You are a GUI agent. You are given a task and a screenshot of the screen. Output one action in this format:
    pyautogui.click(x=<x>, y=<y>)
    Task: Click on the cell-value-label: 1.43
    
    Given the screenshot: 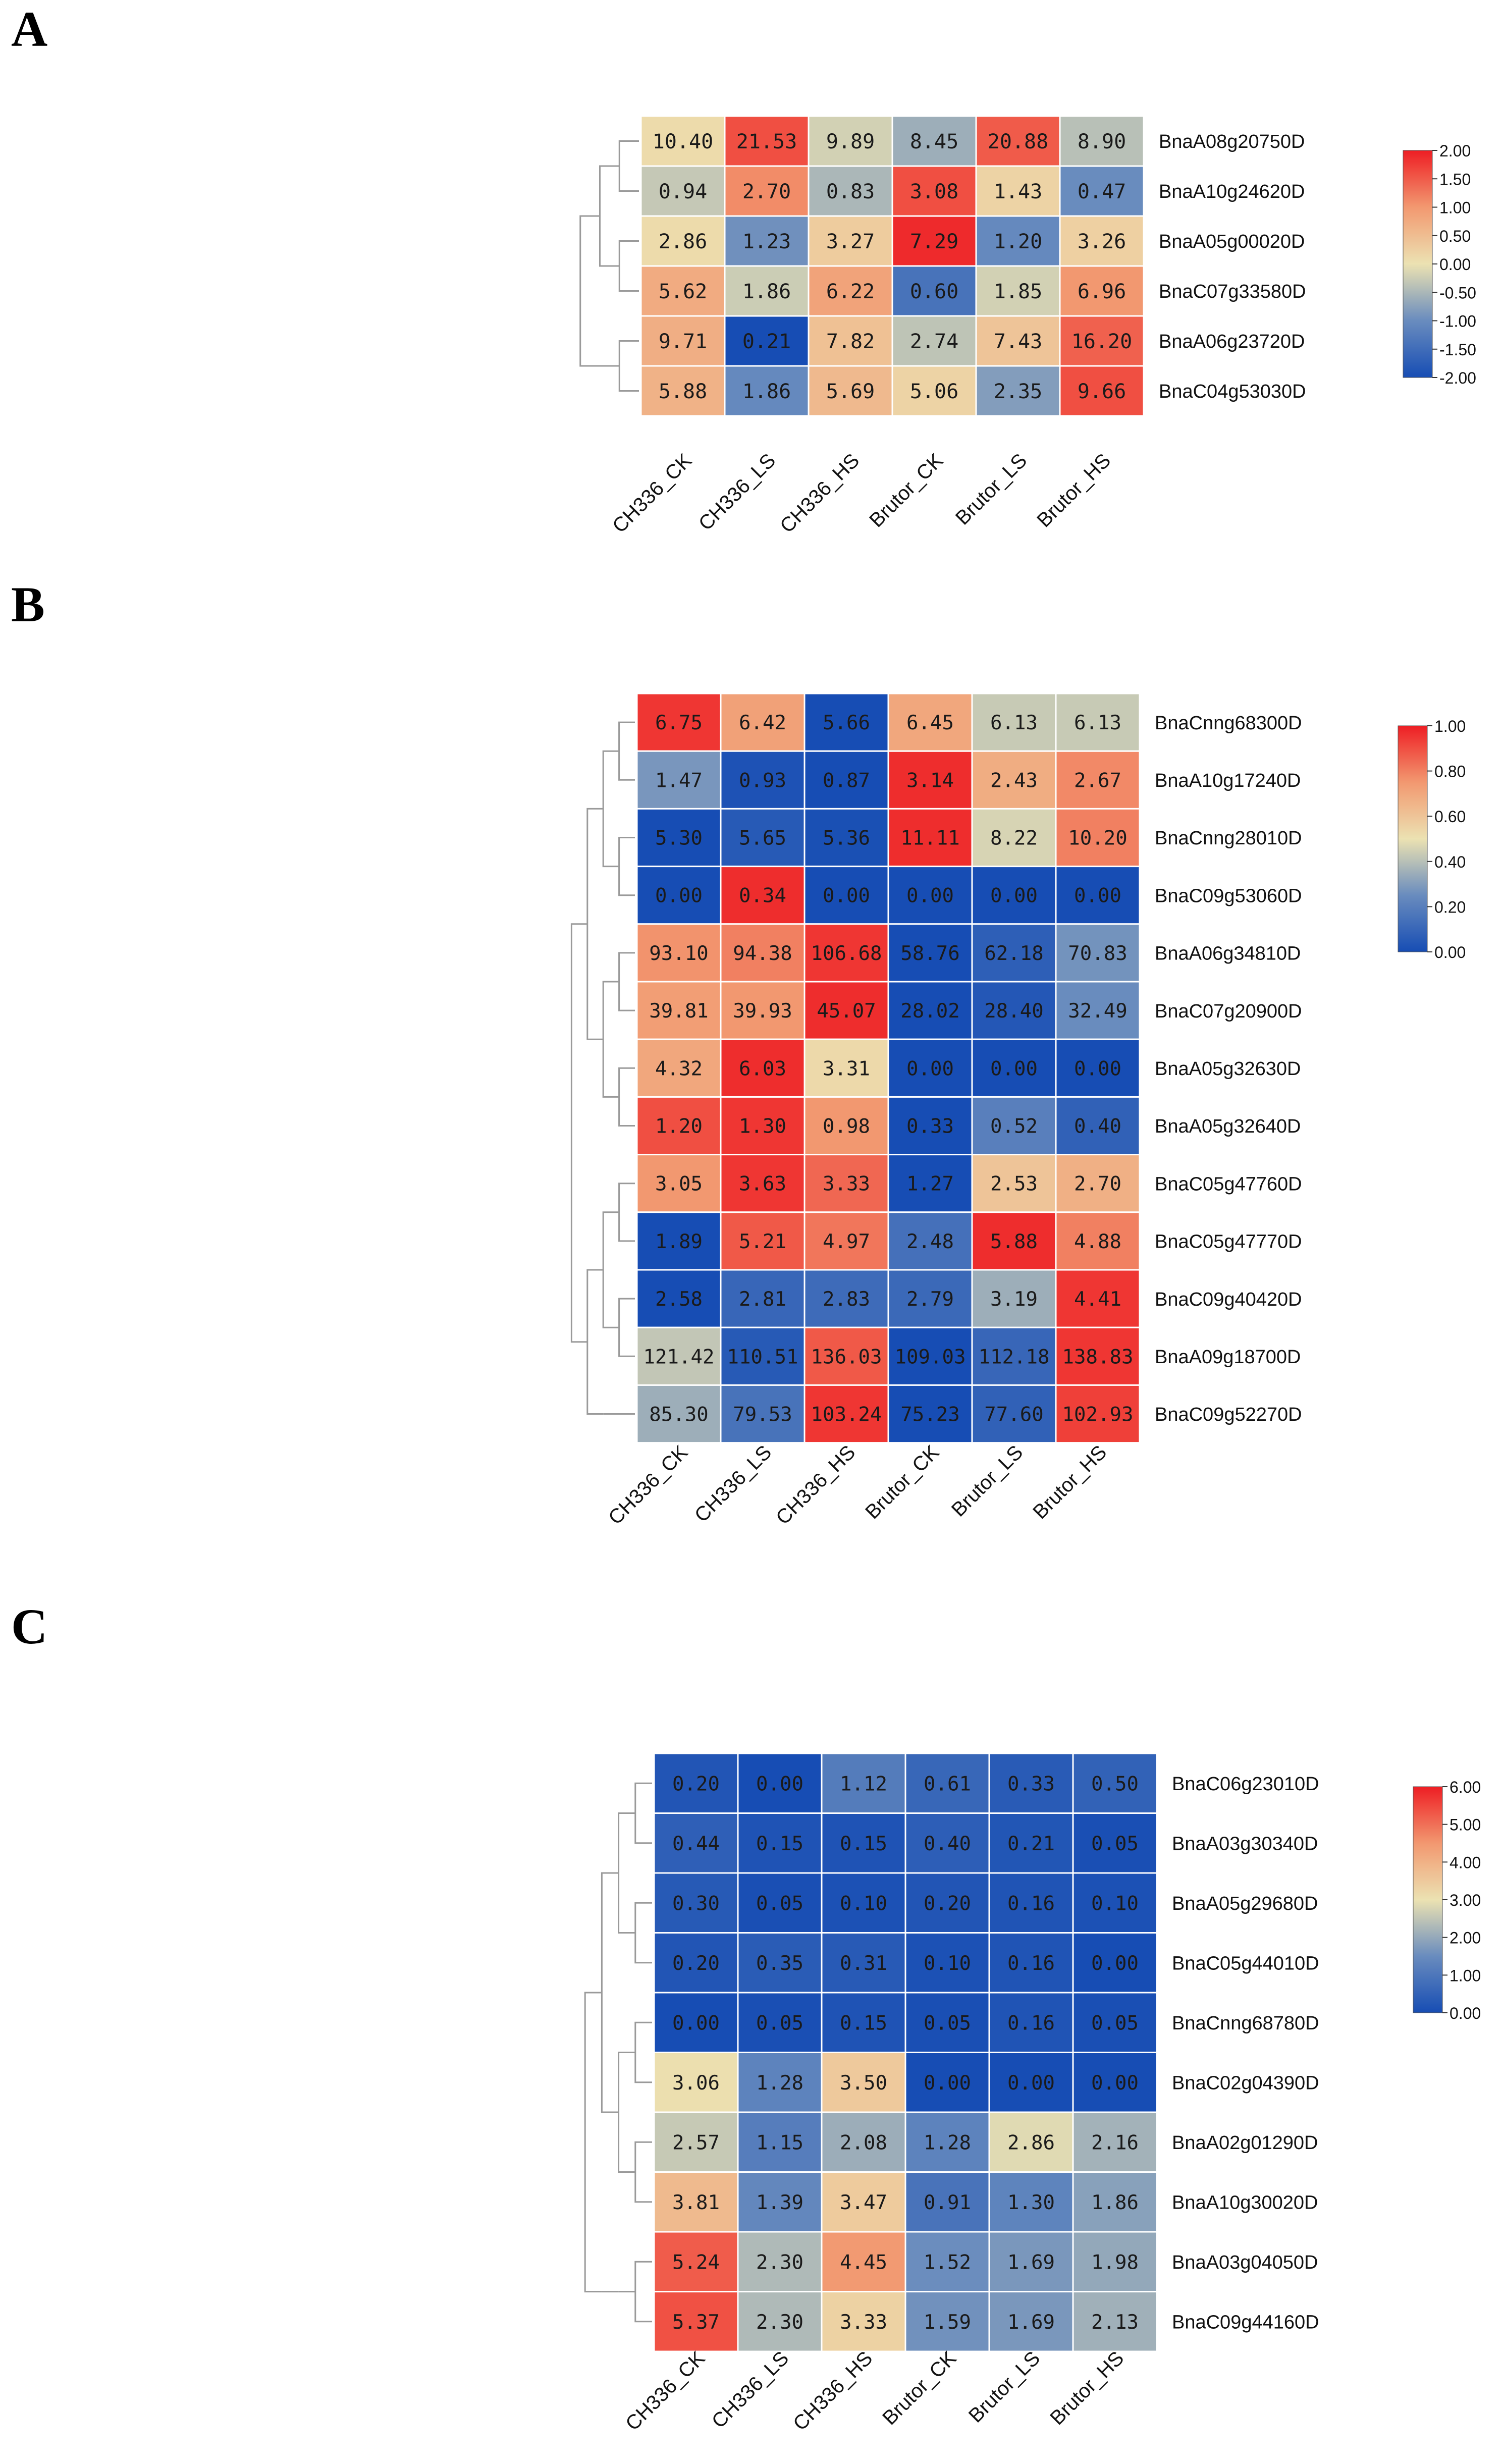 What is the action you would take?
    pyautogui.click(x=1018, y=191)
    